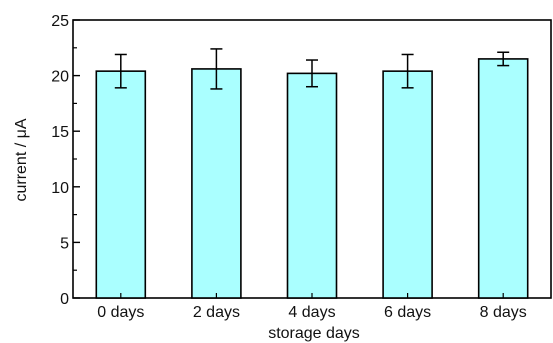 The height and width of the screenshot is (343, 553). What do you see at coordinates (60, 77) in the screenshot?
I see `y-tick-label: 20` at bounding box center [60, 77].